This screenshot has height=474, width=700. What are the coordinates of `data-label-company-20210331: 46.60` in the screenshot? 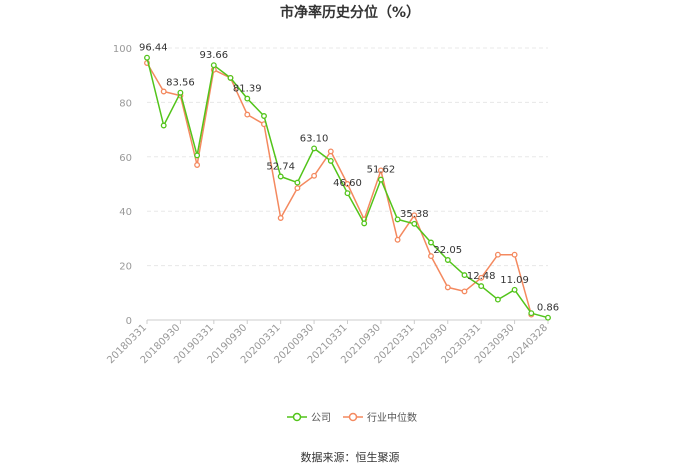 It's located at (347, 183).